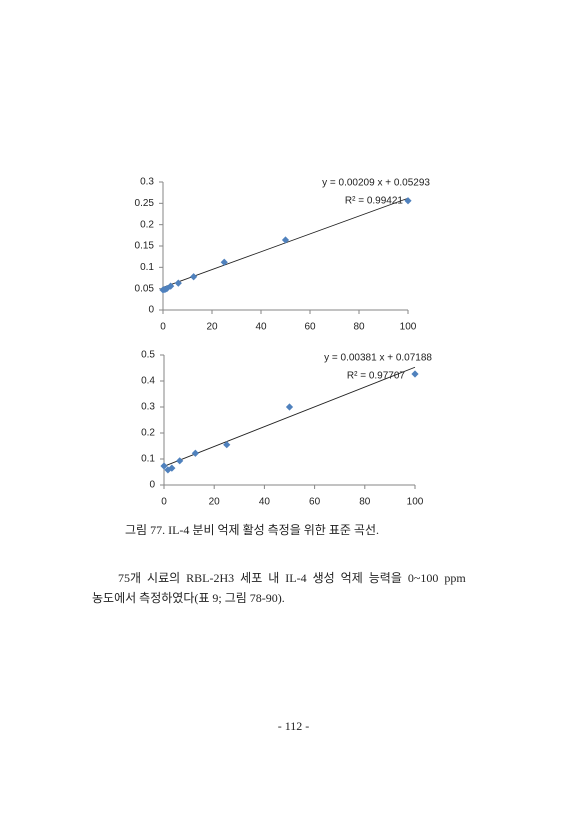 This screenshot has width=587, height=830. What do you see at coordinates (252, 530) in the screenshot?
I see `caption: 그림 77. IL-4 분비 억제 활성 측정을 위한 표준 곡선.` at bounding box center [252, 530].